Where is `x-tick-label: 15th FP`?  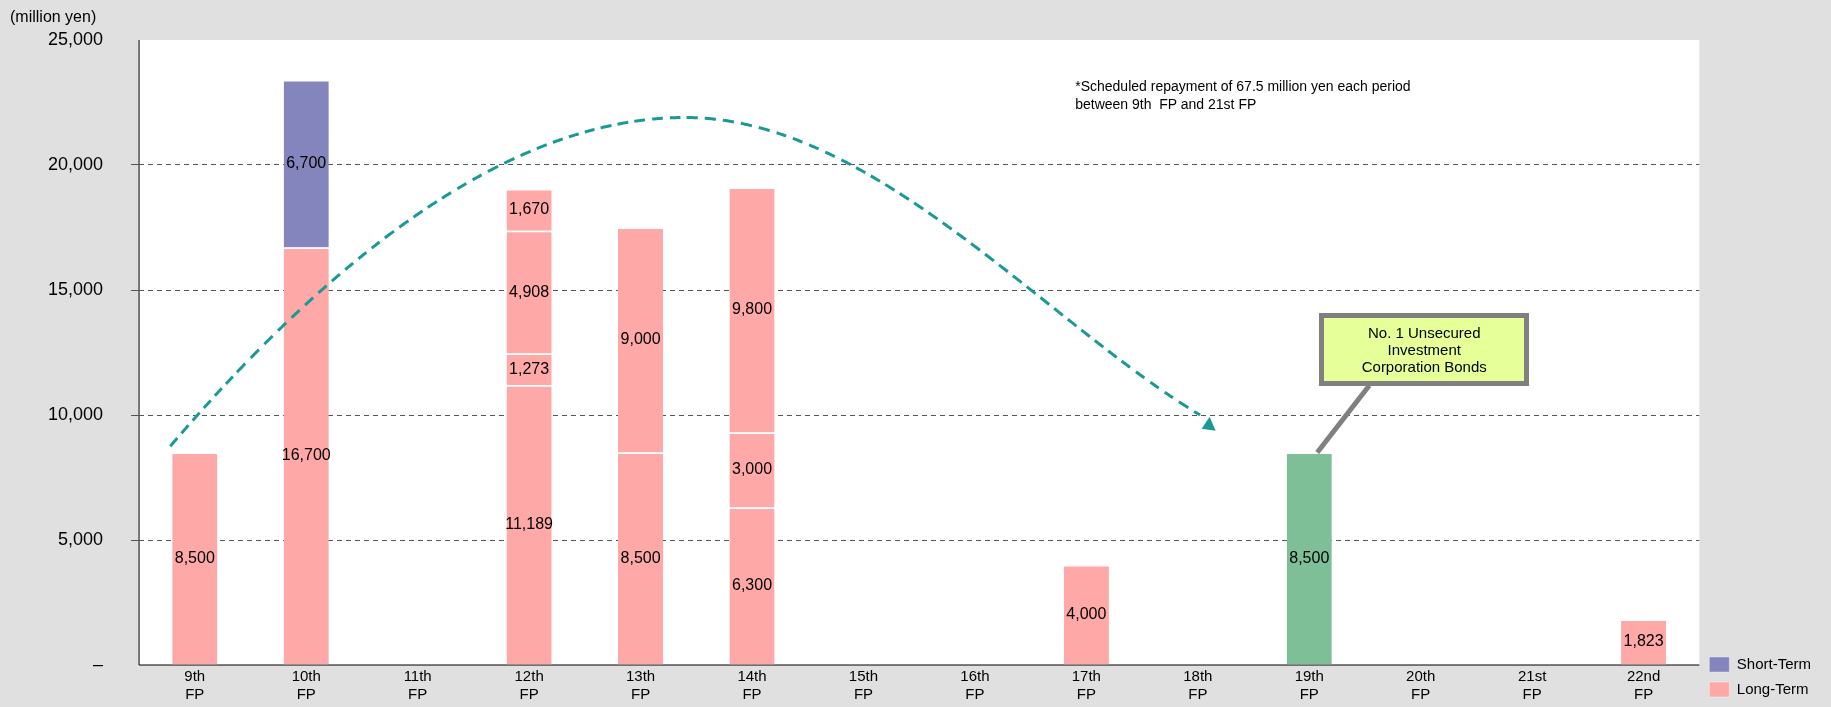 x-tick-label: 15th FP is located at coordinates (863, 685).